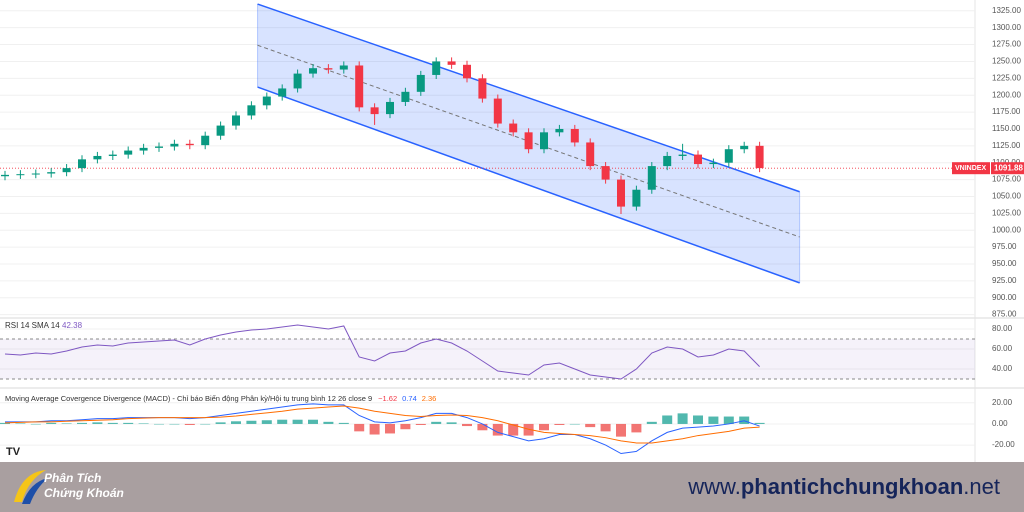  Describe the element at coordinates (72, 325) in the screenshot. I see `indicator-value: 42.38` at that location.